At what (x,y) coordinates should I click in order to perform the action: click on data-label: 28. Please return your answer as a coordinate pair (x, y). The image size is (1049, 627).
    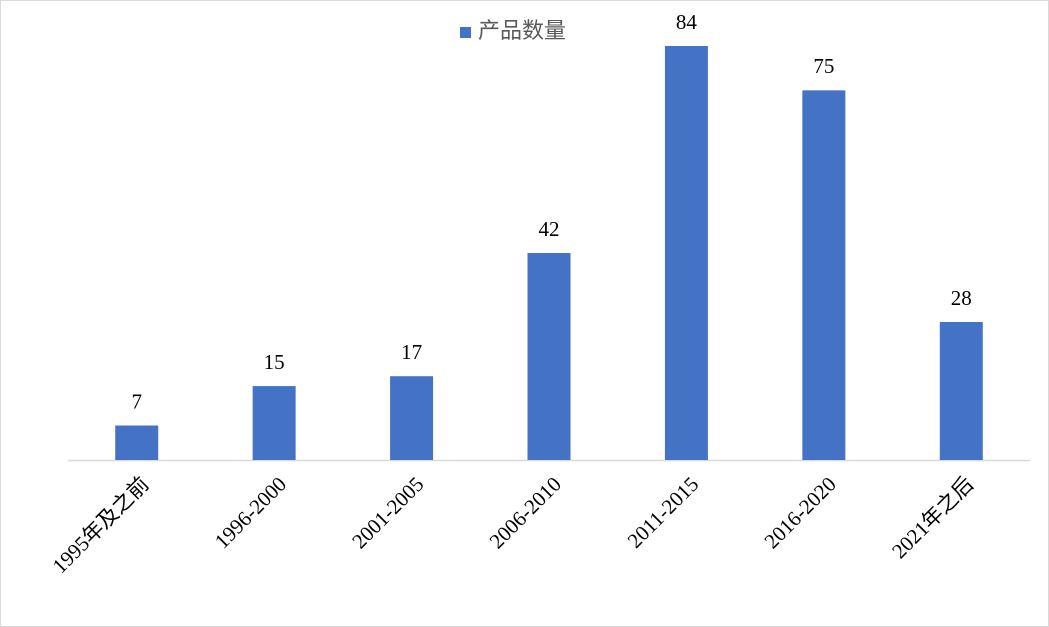
    Looking at the image, I should click on (961, 298).